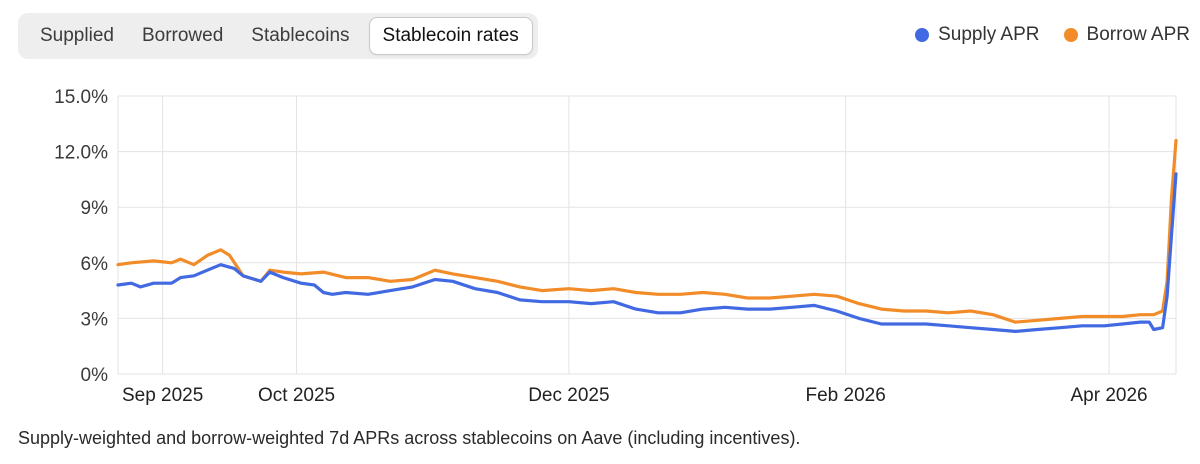 This screenshot has width=1200, height=464. Describe the element at coordinates (95, 208) in the screenshot. I see `y-tick-label: 9%` at that location.